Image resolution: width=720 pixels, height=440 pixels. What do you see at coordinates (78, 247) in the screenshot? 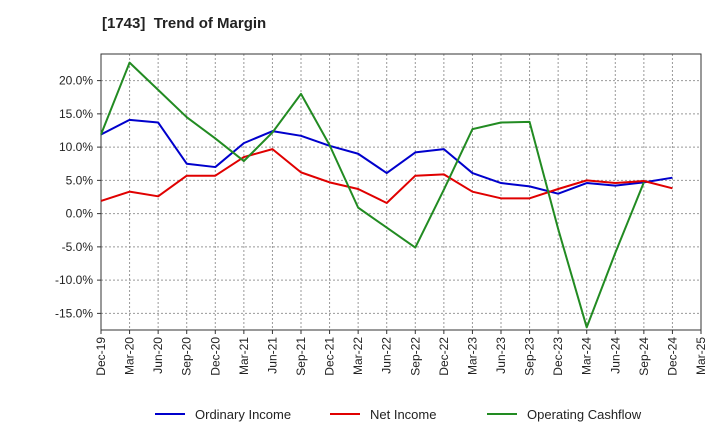
I see `y-tick-label: -5.0%` at bounding box center [78, 247].